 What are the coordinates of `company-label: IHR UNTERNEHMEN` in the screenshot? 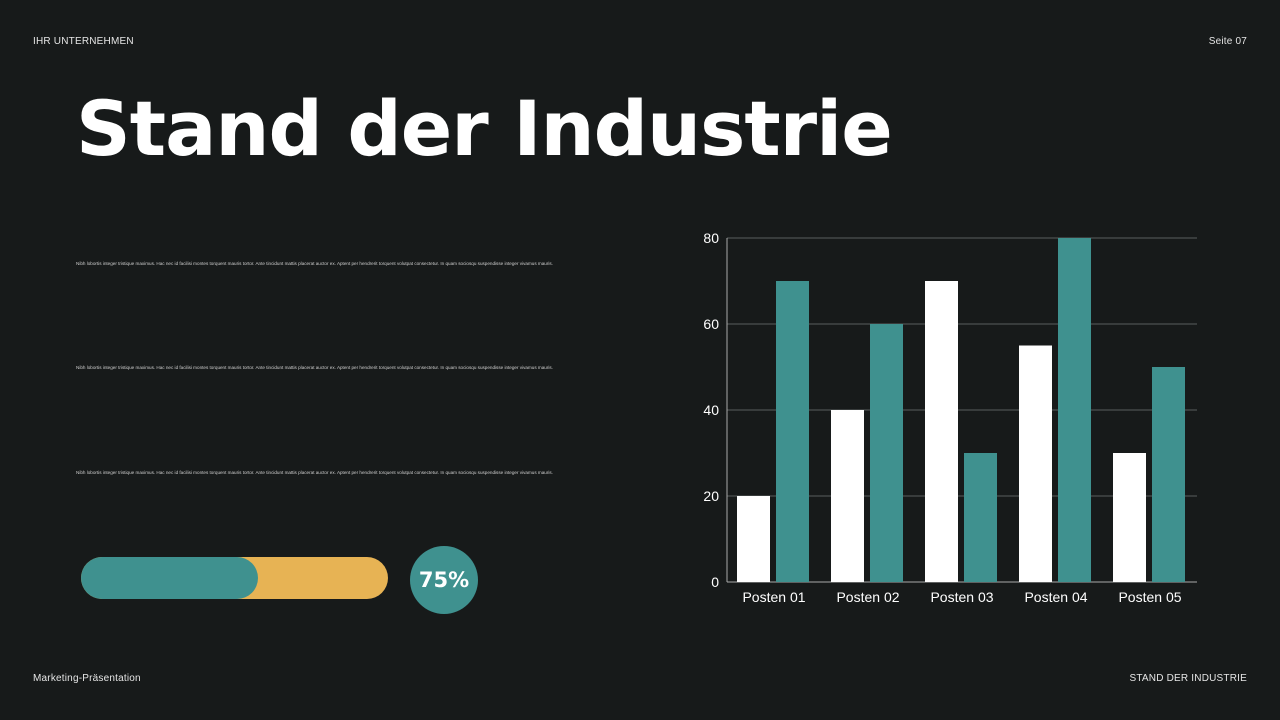 It's located at (83, 41).